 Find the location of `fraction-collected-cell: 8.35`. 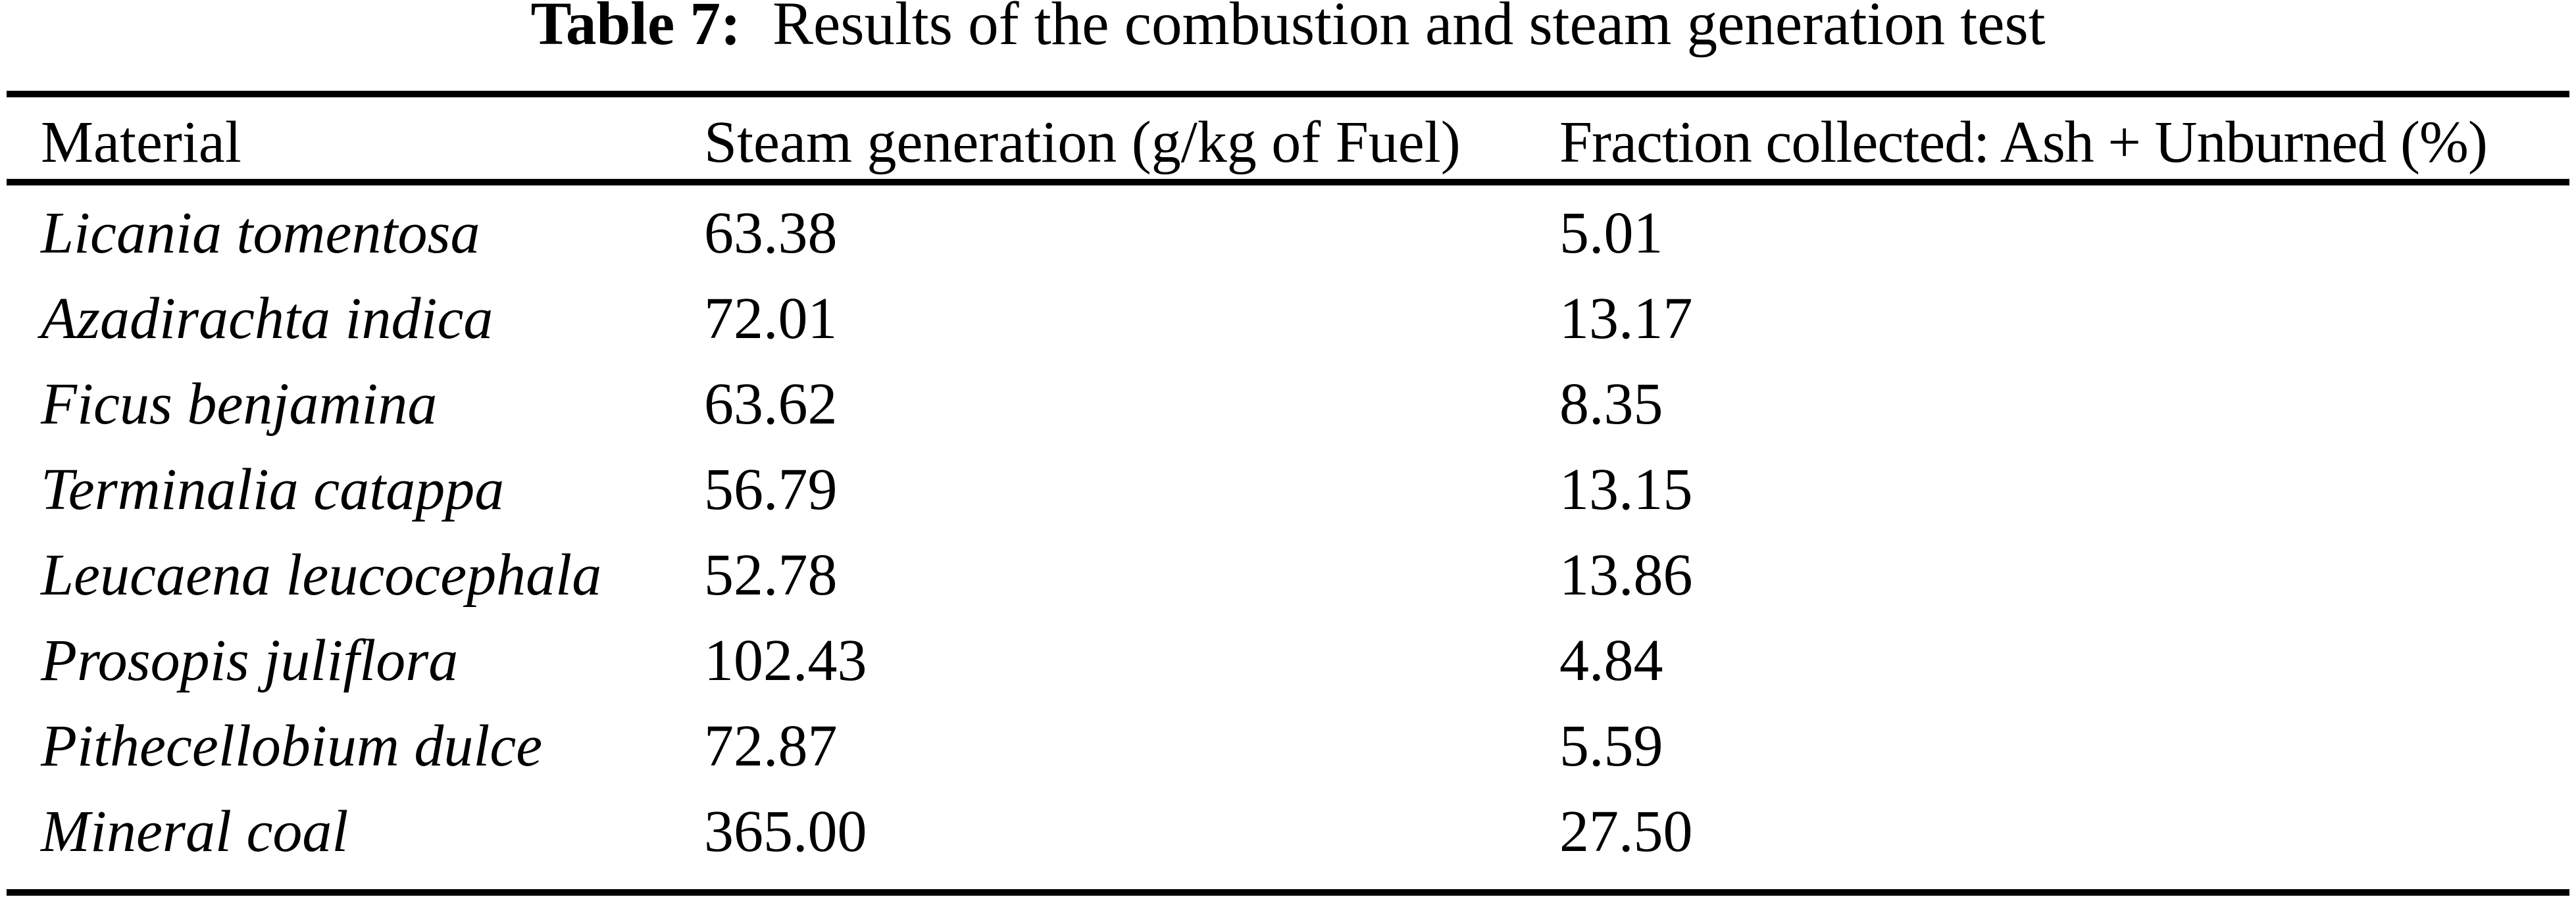

fraction-collected-cell: 8.35 is located at coordinates (1611, 404).